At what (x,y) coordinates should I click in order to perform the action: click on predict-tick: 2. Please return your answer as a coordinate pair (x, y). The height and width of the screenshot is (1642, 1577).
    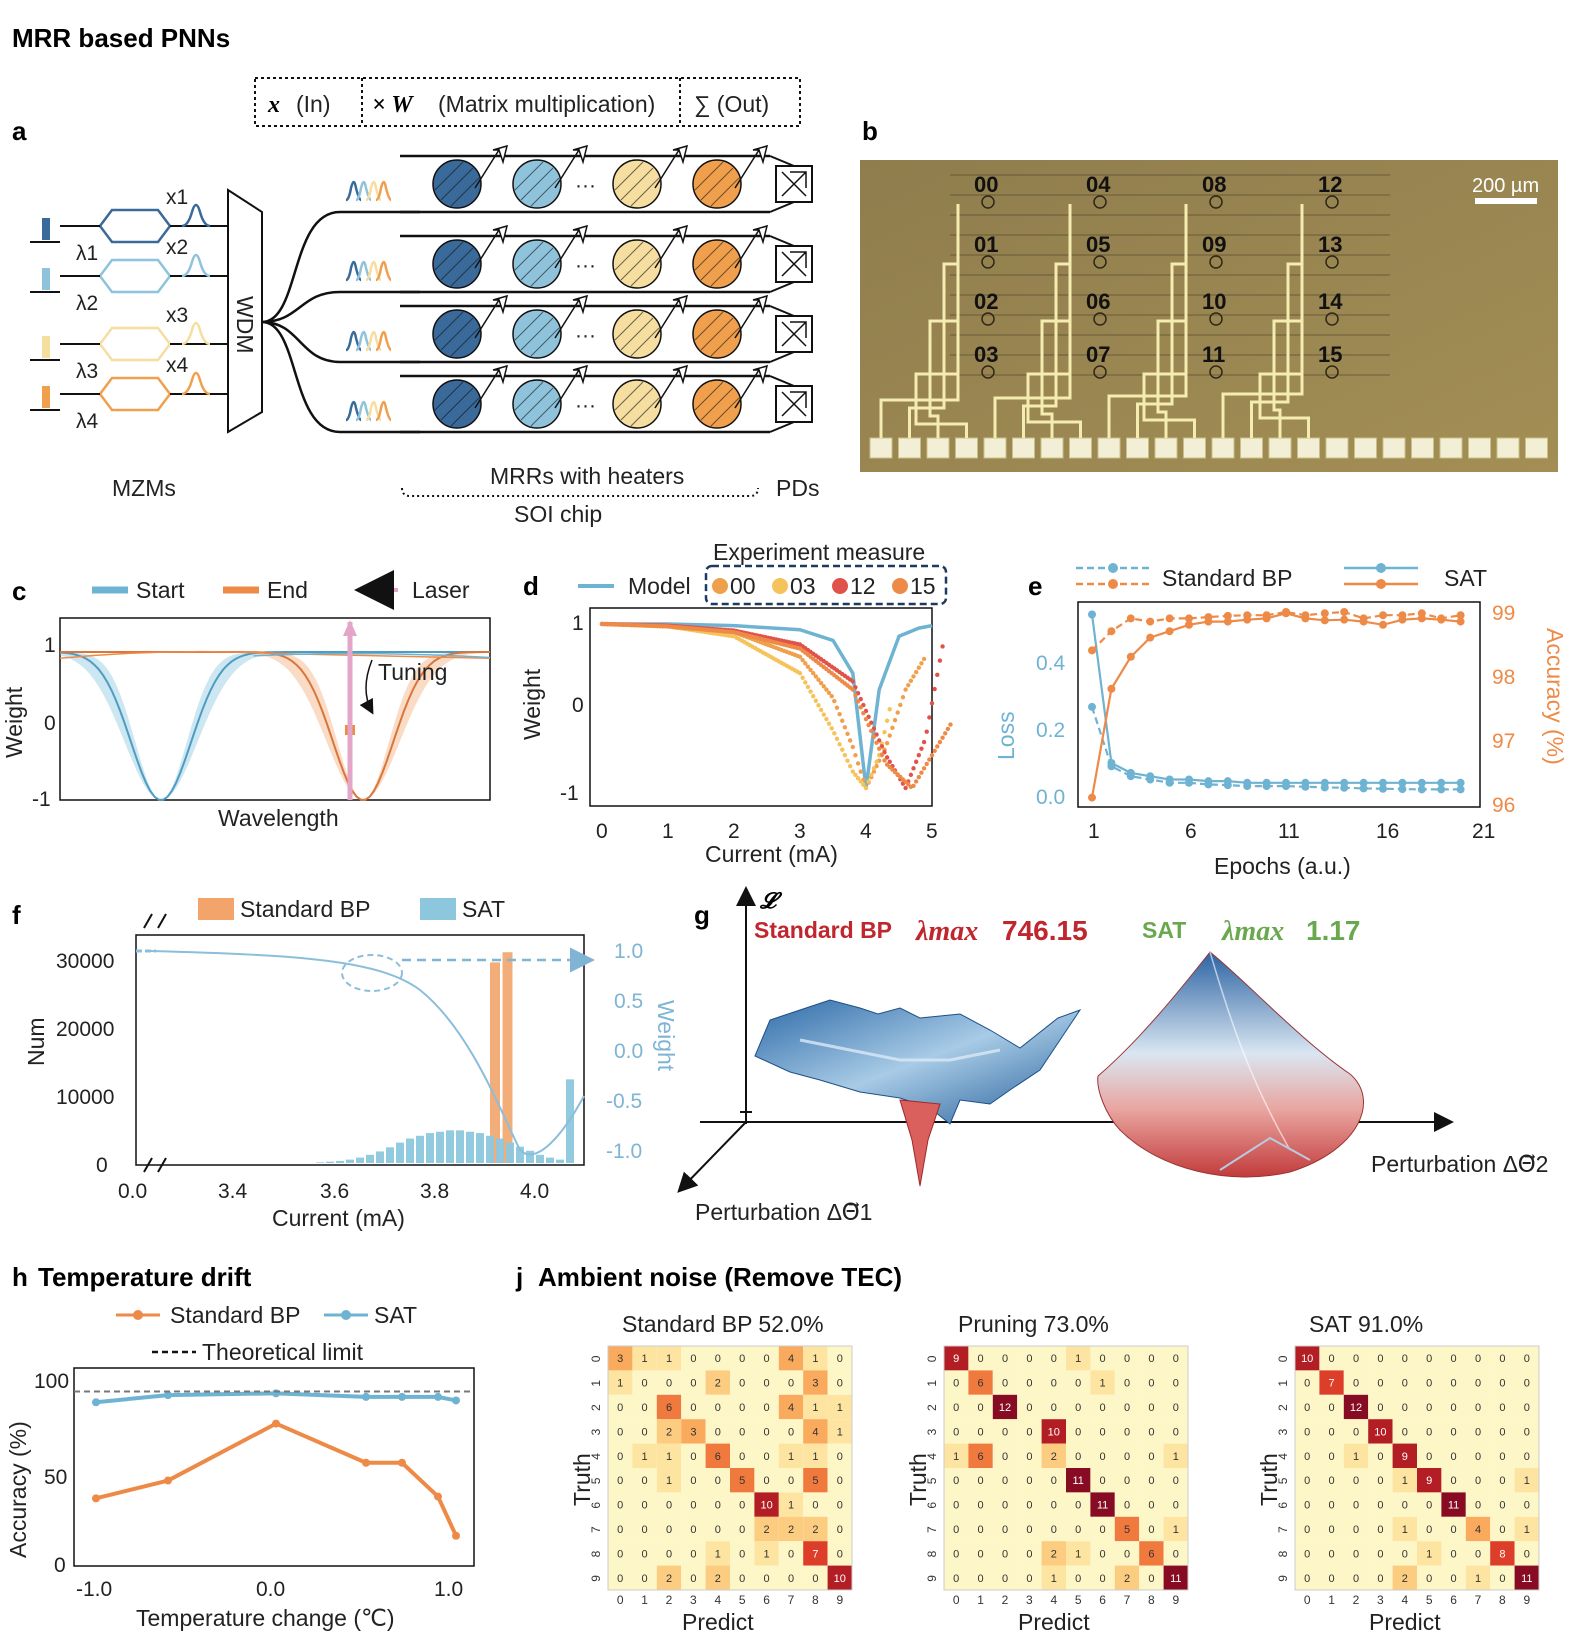
    Looking at the image, I should click on (669, 1600).